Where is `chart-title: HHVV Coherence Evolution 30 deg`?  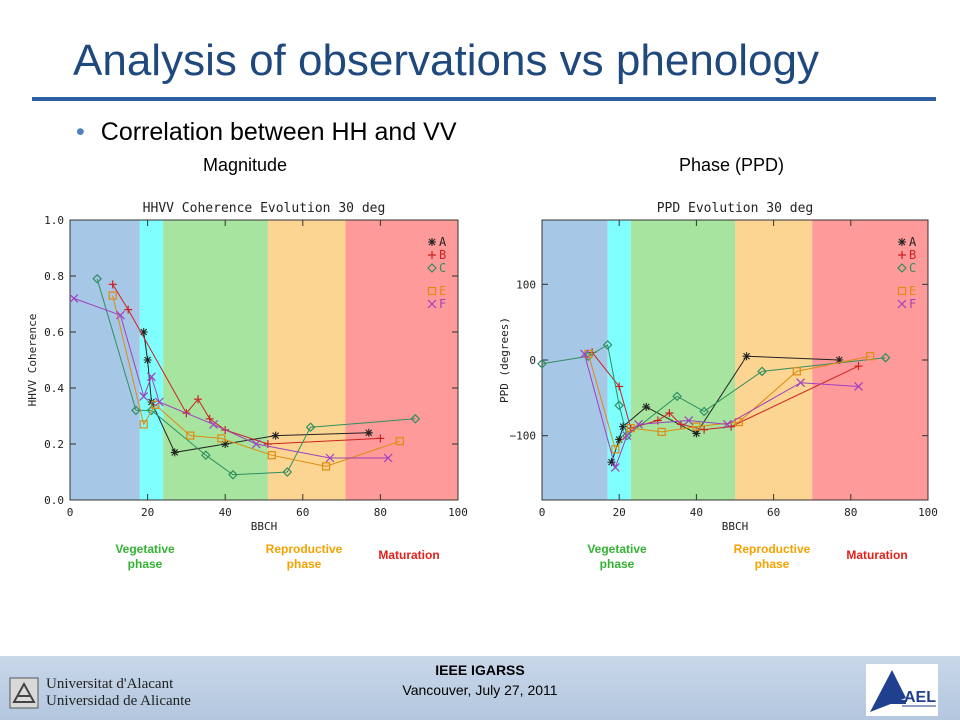 chart-title: HHVV Coherence Evolution 30 deg is located at coordinates (264, 208).